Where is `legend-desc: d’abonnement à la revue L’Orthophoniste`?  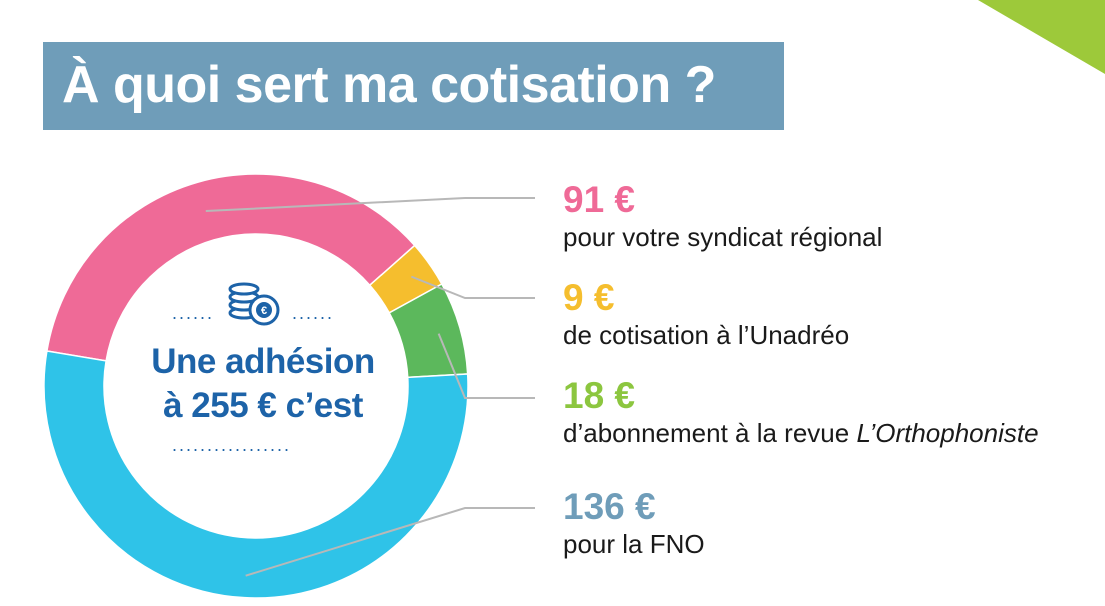
legend-desc: d’abonnement à la revue L’Orthophoniste is located at coordinates (801, 433).